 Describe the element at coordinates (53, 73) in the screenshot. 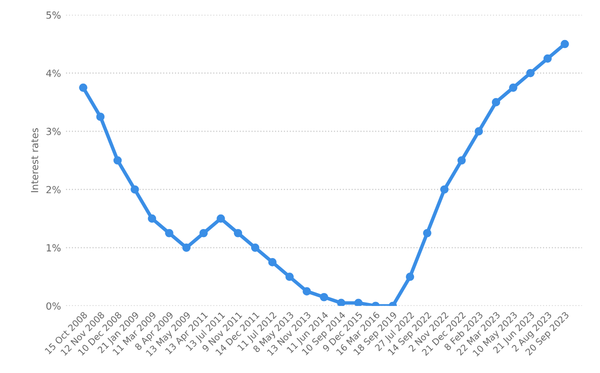

I see `y-tick-label: 4%` at that location.